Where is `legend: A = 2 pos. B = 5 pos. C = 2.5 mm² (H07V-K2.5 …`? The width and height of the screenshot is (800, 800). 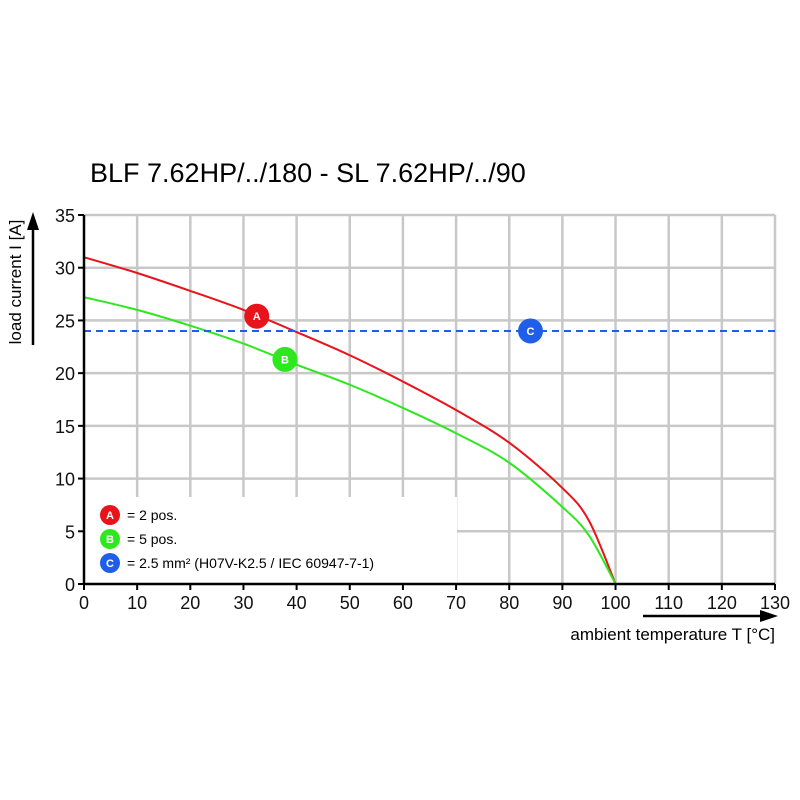
legend: A = 2 pos. B = 5 pos. C = 2.5 mm² (H07V-K2.5 … is located at coordinates (271, 540).